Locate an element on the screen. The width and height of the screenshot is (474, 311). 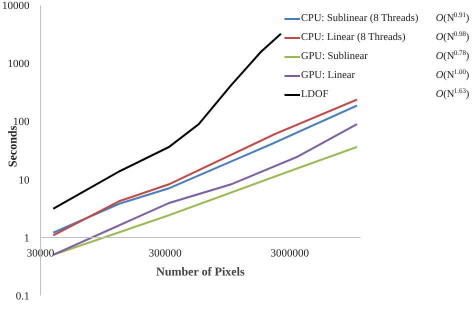
y-axis-title: Seconds is located at coordinates (13, 146).